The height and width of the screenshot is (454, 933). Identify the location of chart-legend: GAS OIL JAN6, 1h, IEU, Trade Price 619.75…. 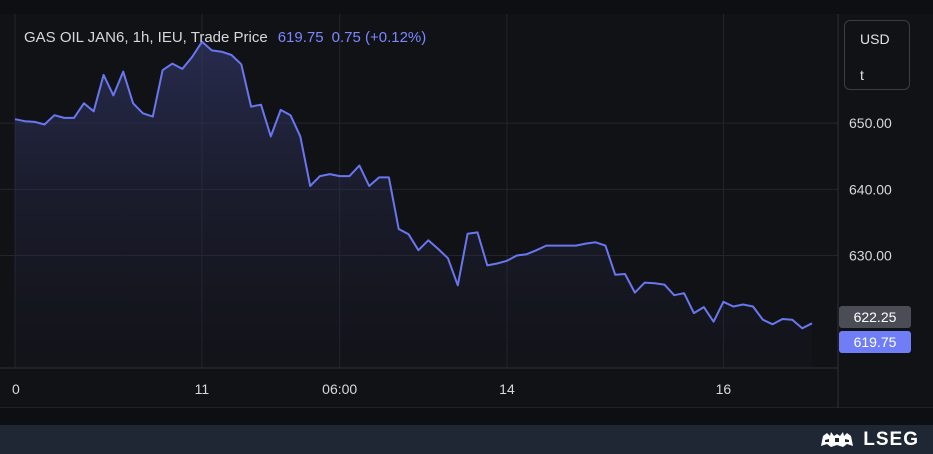
(225, 37).